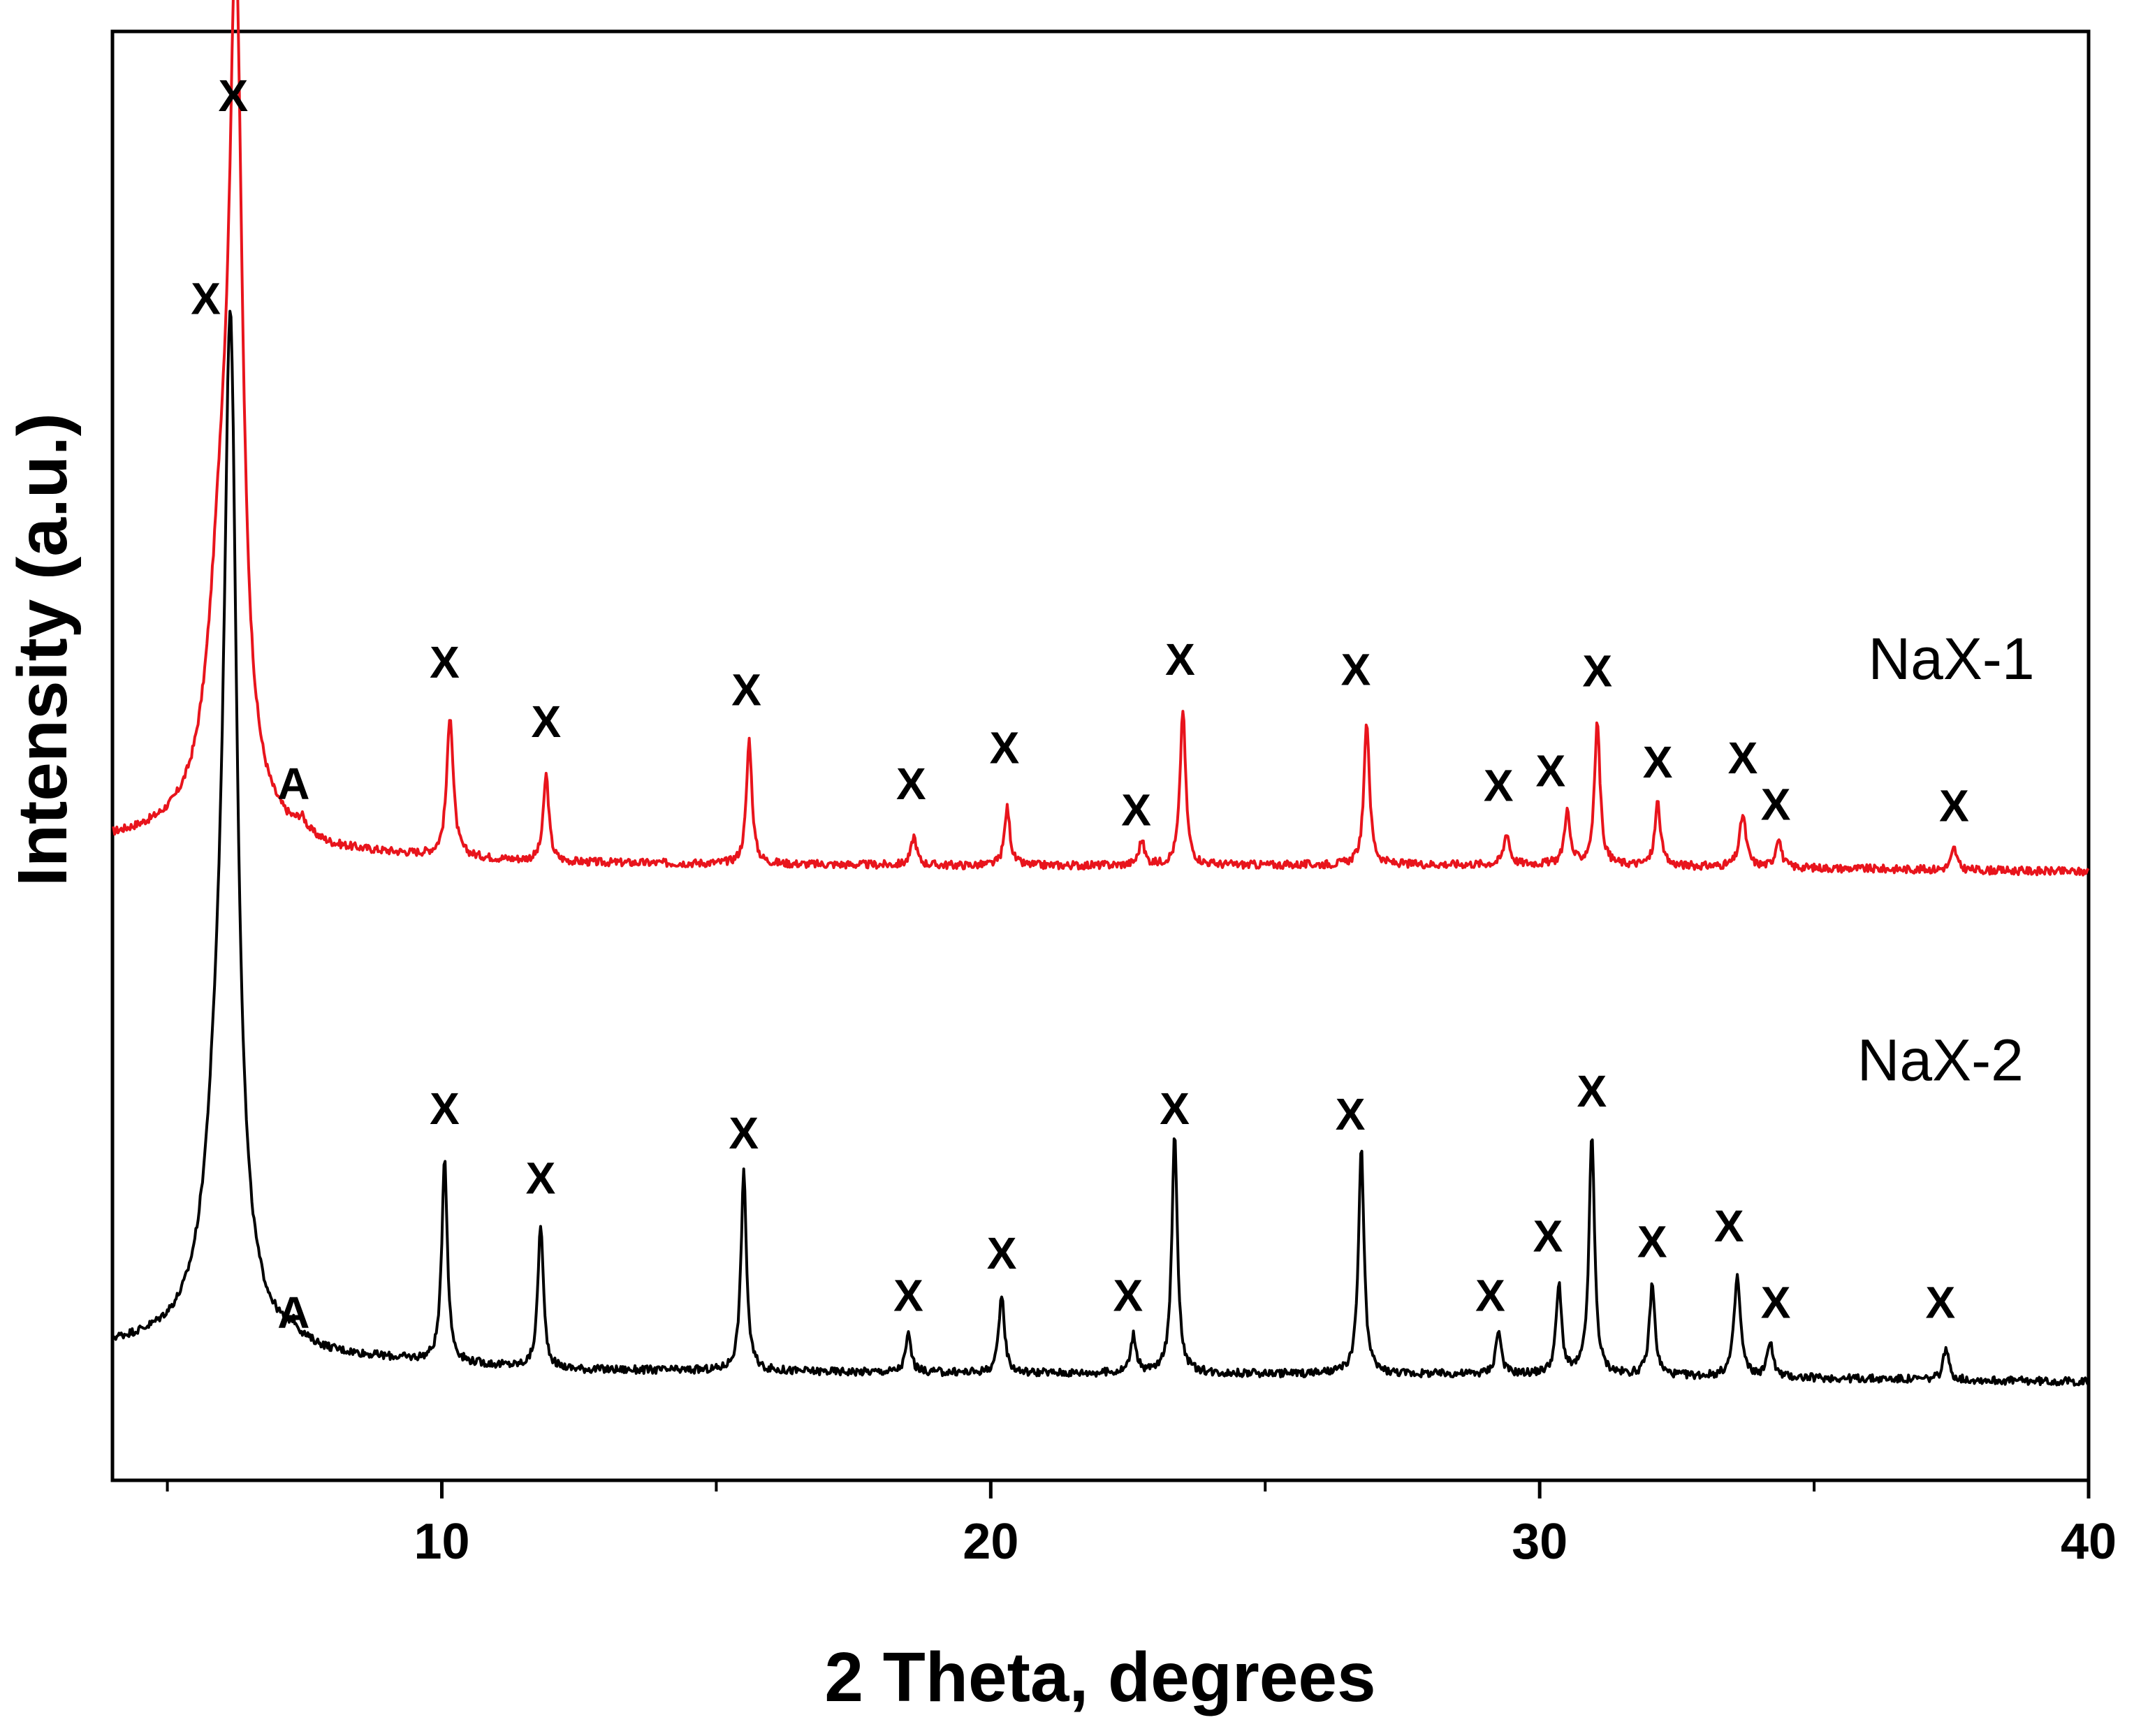  I want to click on x-tick-label: 30, so click(1539, 1542).